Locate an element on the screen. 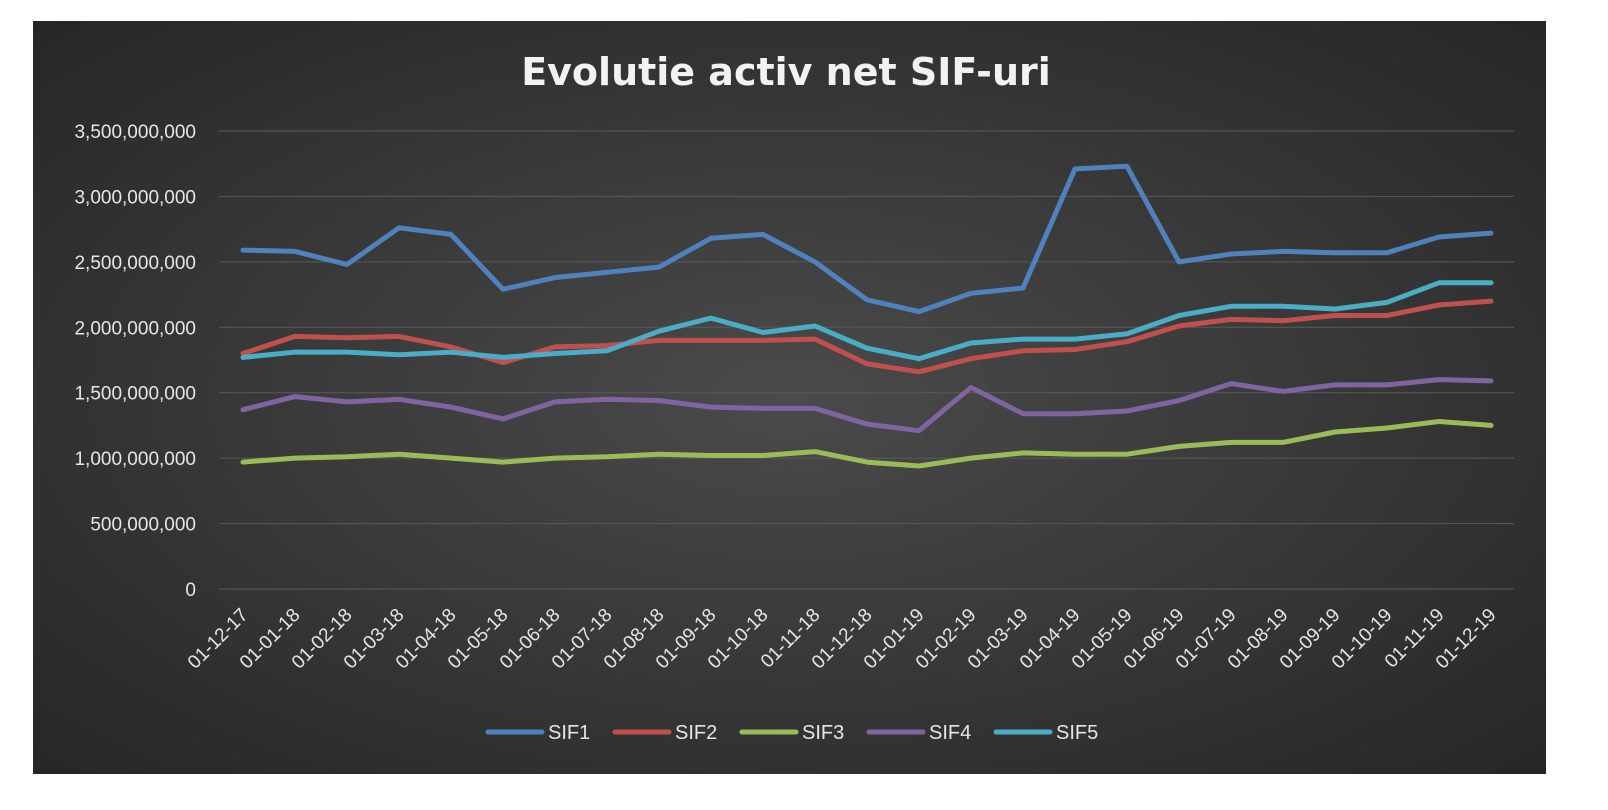 Image resolution: width=1608 pixels, height=810 pixels. y-tick-label: 3,000,000,000 is located at coordinates (135, 197).